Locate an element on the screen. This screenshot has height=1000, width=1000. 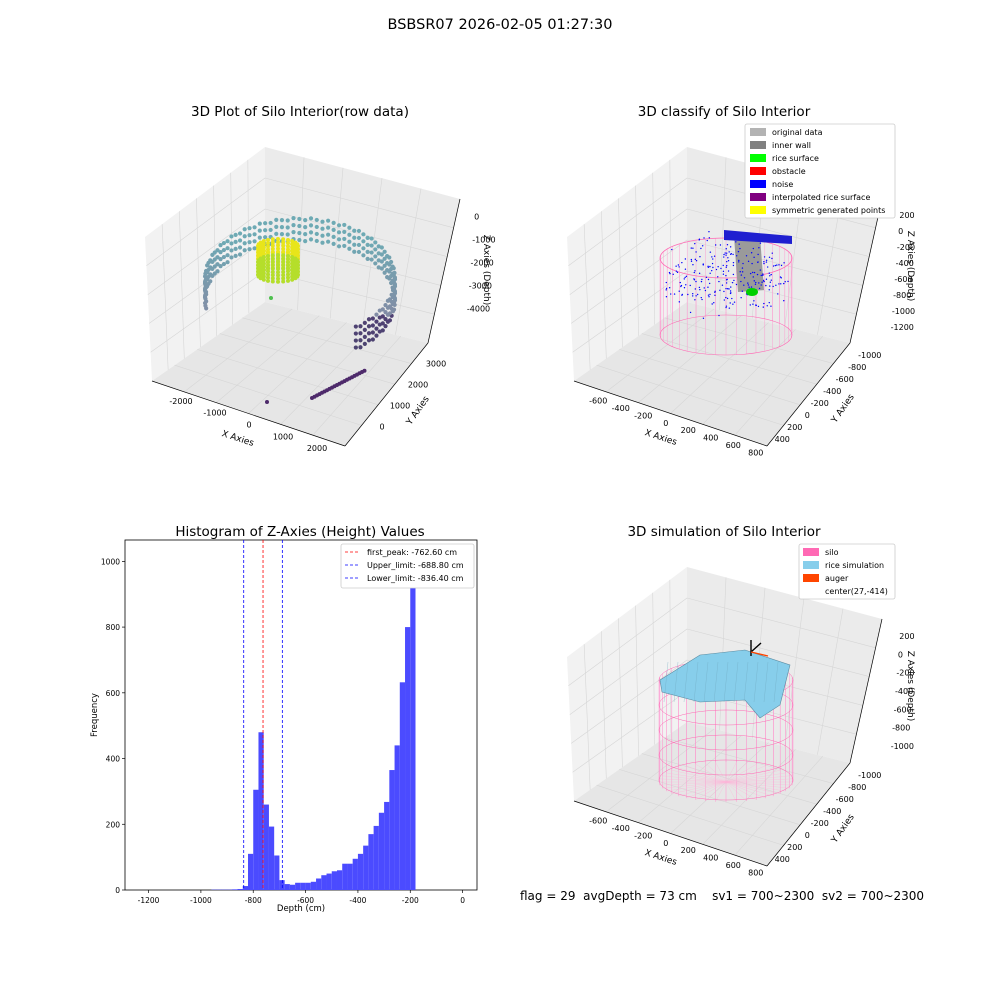
figure-title: BSBSR07 2026-02-05 01:27:30 is located at coordinates (500, 25).